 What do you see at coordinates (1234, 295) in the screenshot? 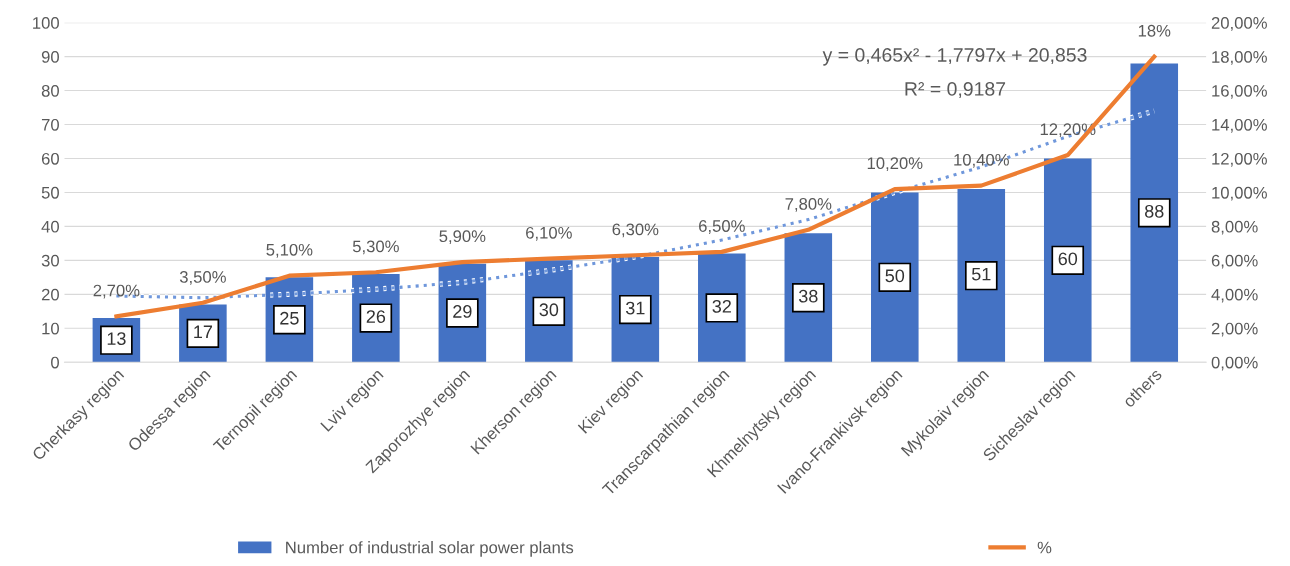
I see `y2-tick-label: 4,00%` at bounding box center [1234, 295].